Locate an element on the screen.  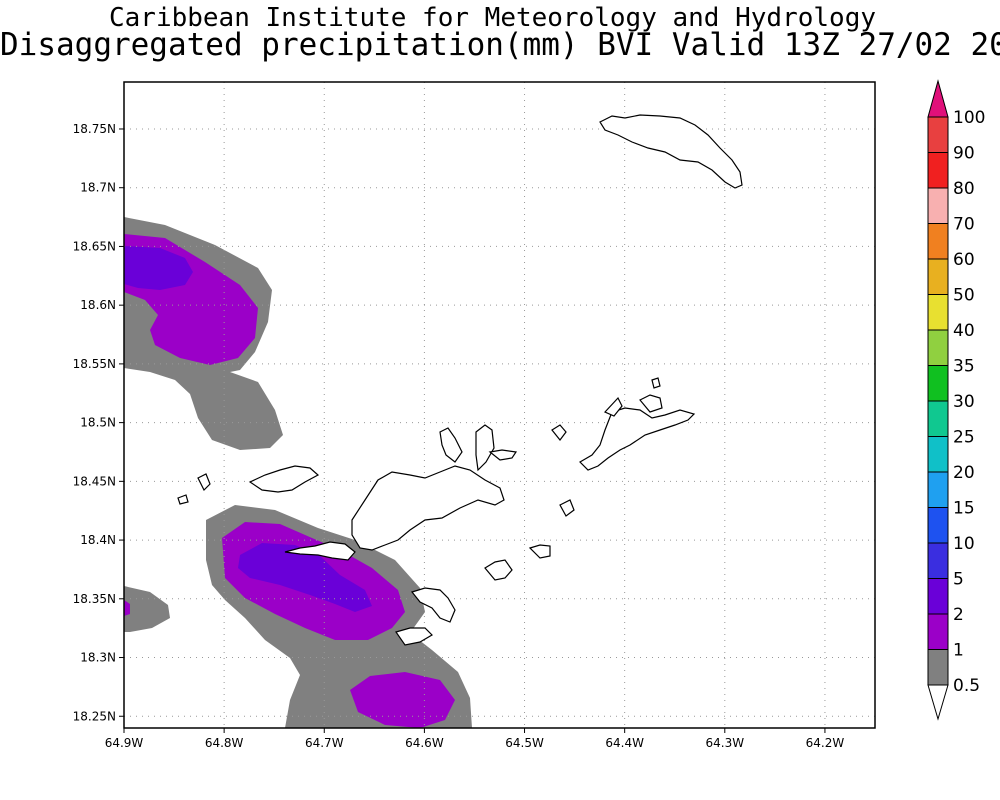
lat-tick-label: 18.6N is located at coordinates (98, 305).